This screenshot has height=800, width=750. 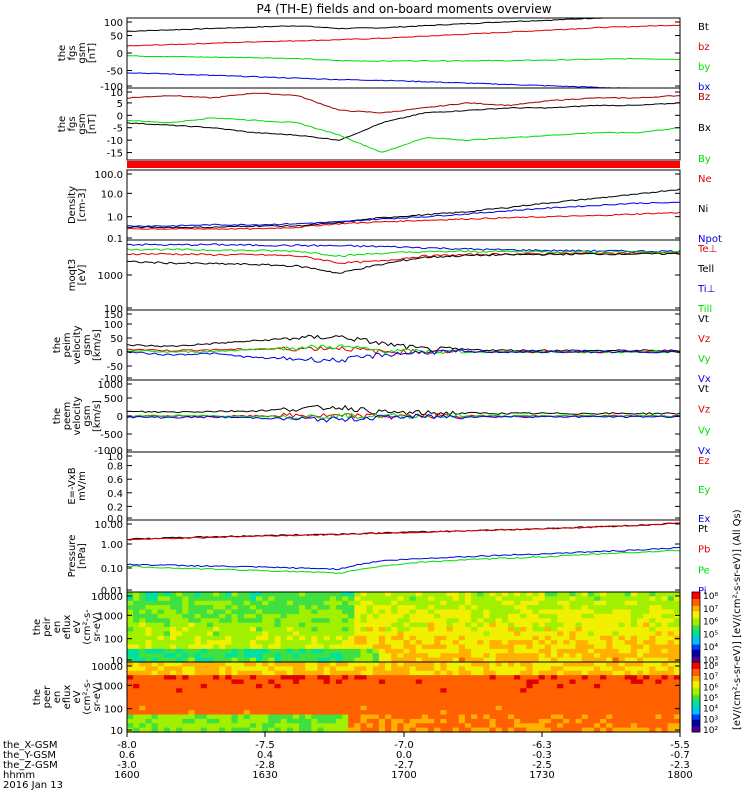 I want to click on x-row-label: hhmm, so click(x=19, y=775).